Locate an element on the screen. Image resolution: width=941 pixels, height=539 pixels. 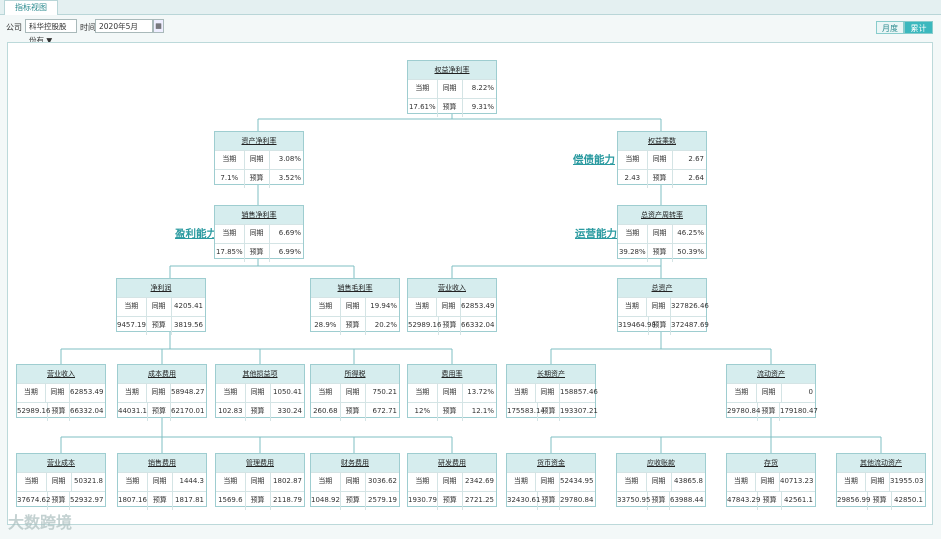
node-title: 研发费用 is located at coordinates (452, 463).